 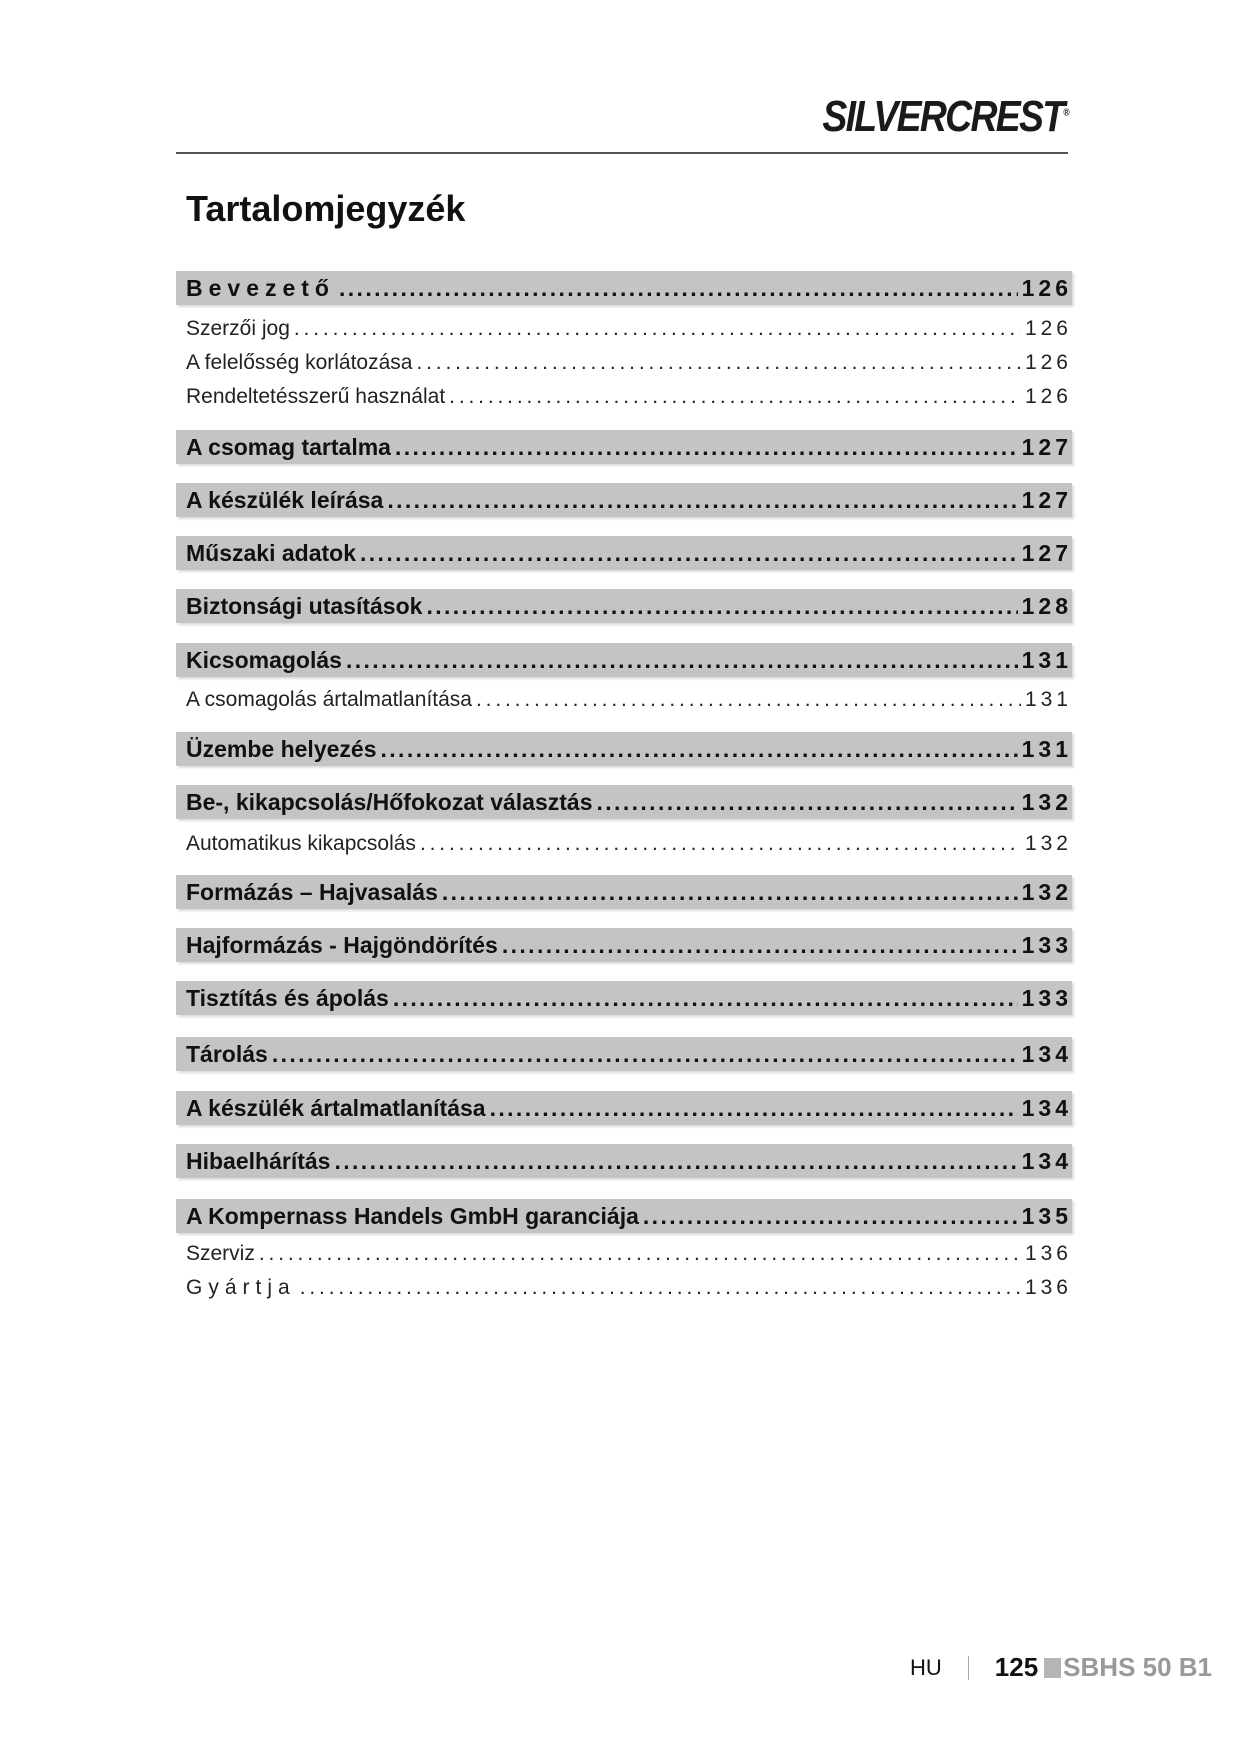 What do you see at coordinates (241, 1287) in the screenshot?
I see `toc-entry-label: Gyártja` at bounding box center [241, 1287].